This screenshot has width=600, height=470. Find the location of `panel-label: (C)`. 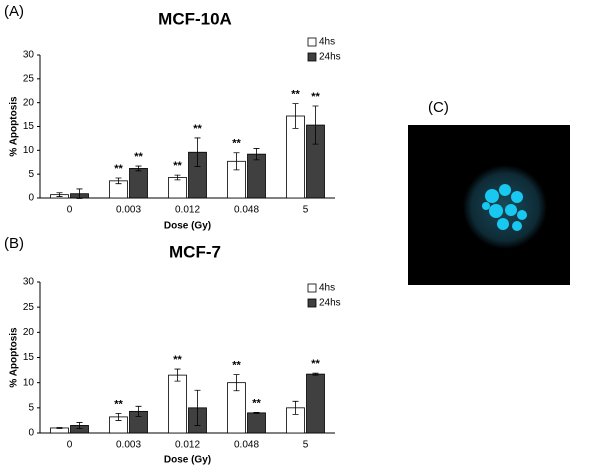

panel-label: (C) is located at coordinates (438, 107).